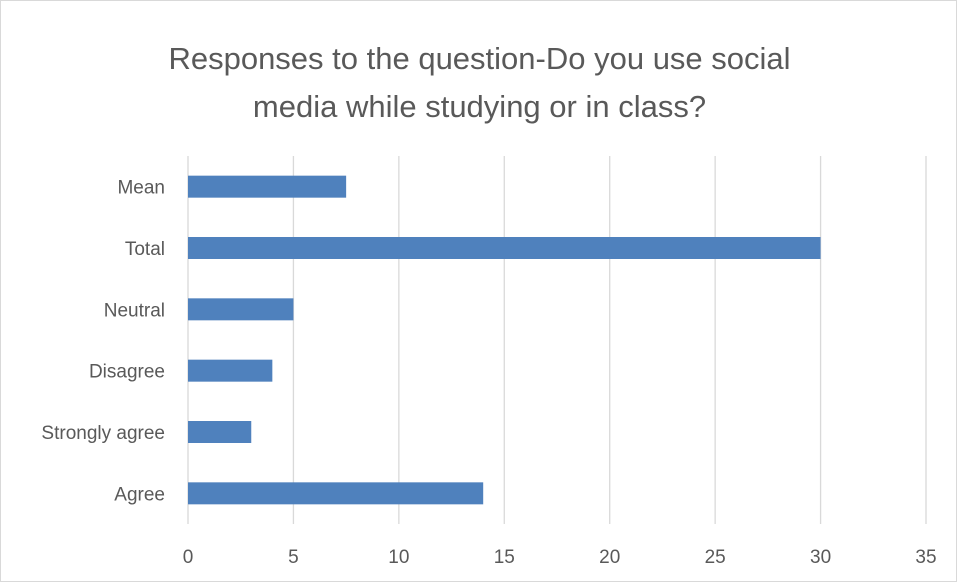 The image size is (957, 583). I want to click on x-tick-label: 35, so click(925, 557).